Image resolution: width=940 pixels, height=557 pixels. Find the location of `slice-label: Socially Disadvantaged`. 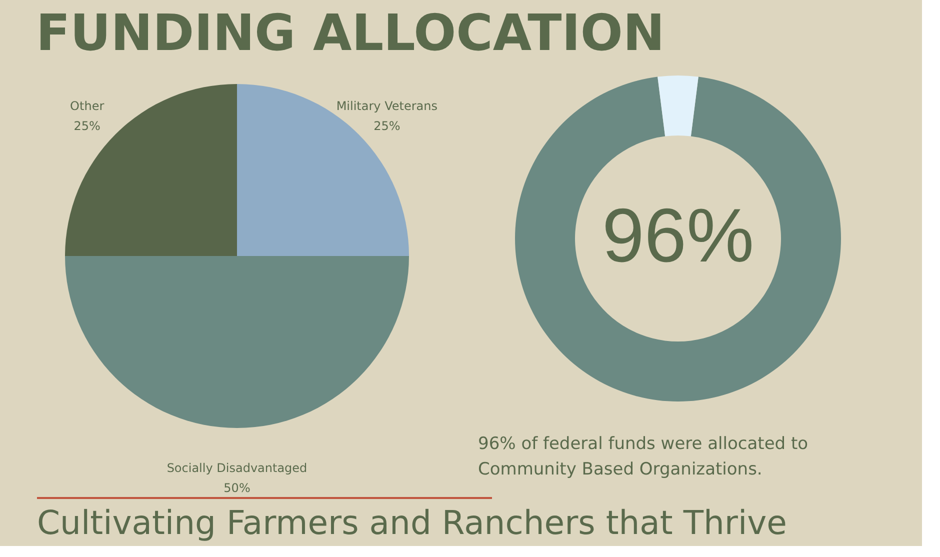

slice-label: Socially Disadvantaged is located at coordinates (237, 468).